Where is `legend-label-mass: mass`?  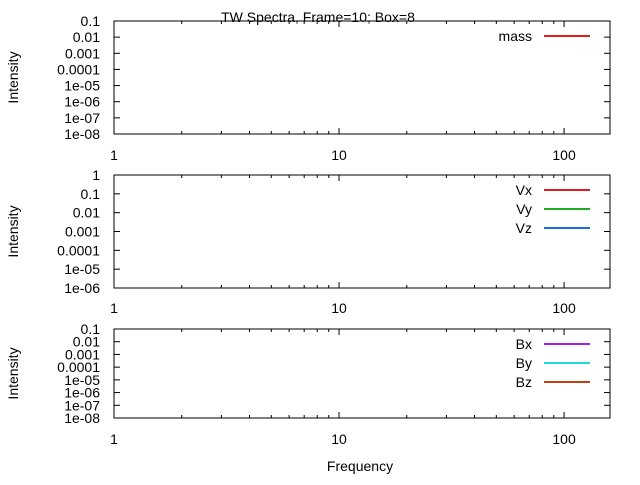
legend-label-mass: mass is located at coordinates (515, 36).